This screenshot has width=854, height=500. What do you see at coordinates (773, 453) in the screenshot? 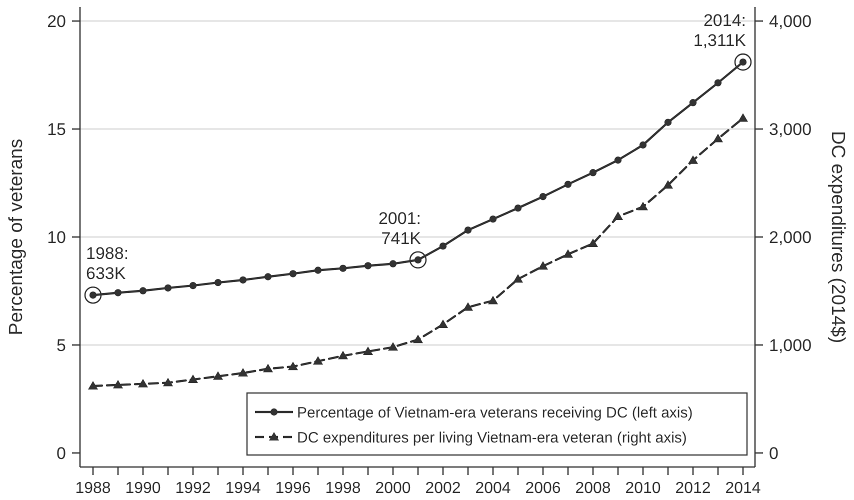
I see `y2-tick-label: 0` at bounding box center [773, 453].